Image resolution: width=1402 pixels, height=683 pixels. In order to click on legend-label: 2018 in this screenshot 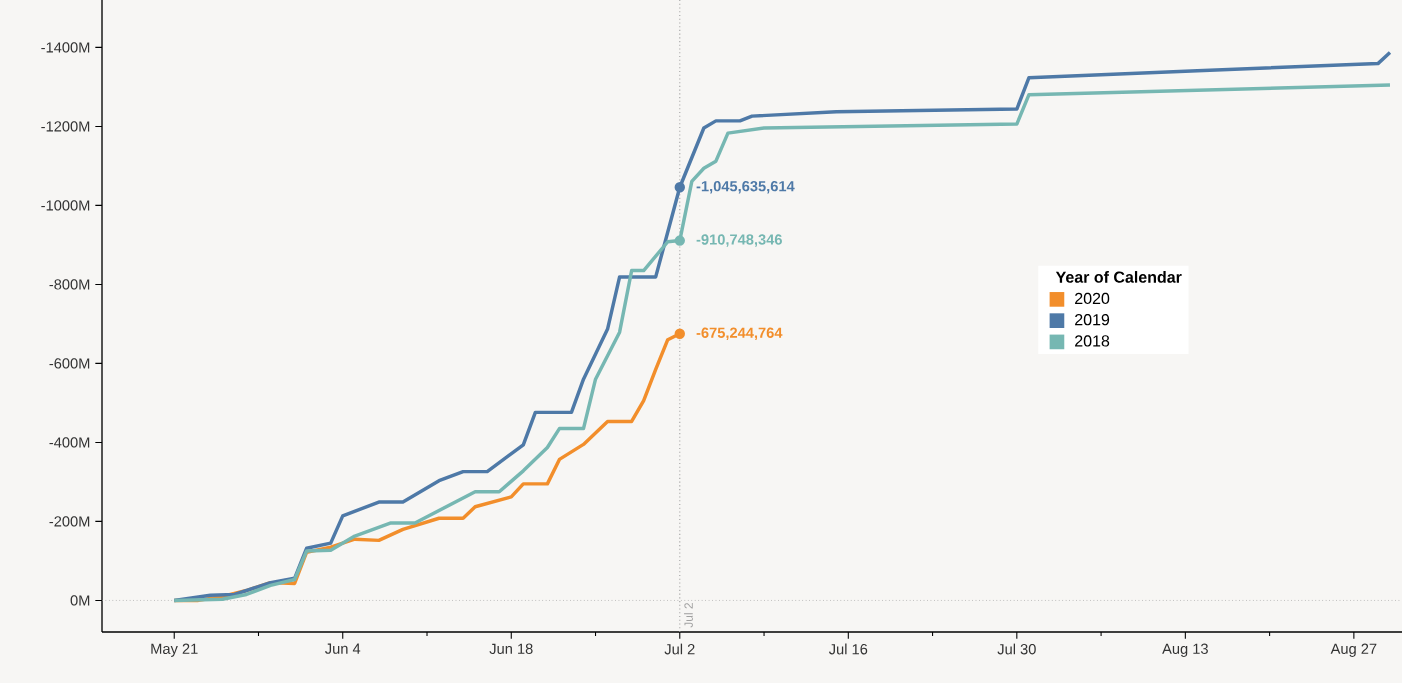, I will do `click(1092, 341)`.